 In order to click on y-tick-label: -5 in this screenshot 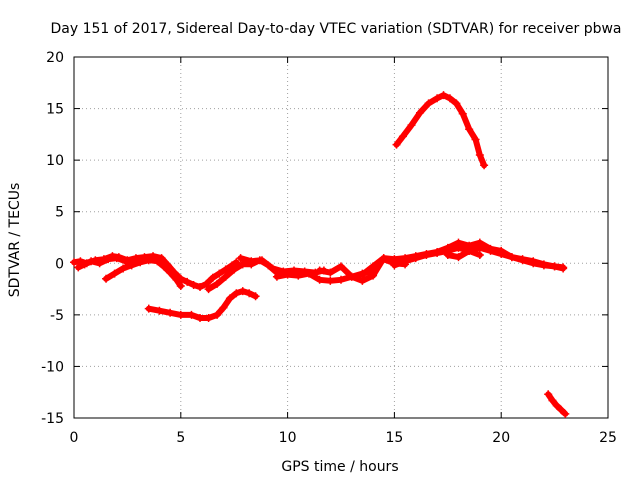, I will do `click(57, 316)`.